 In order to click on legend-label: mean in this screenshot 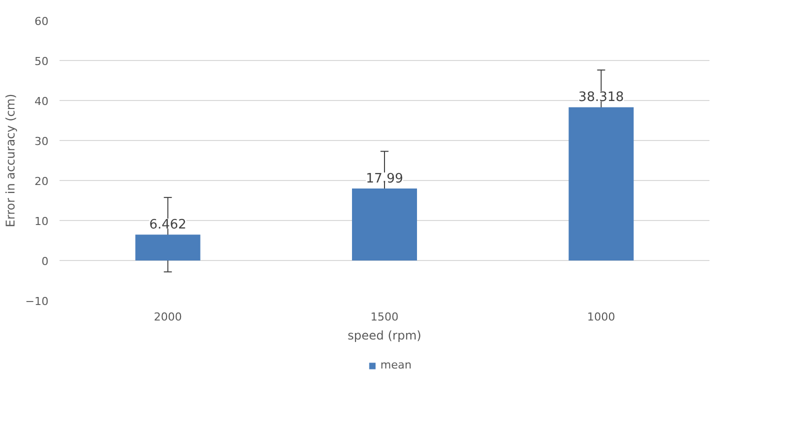, I will do `click(396, 365)`.